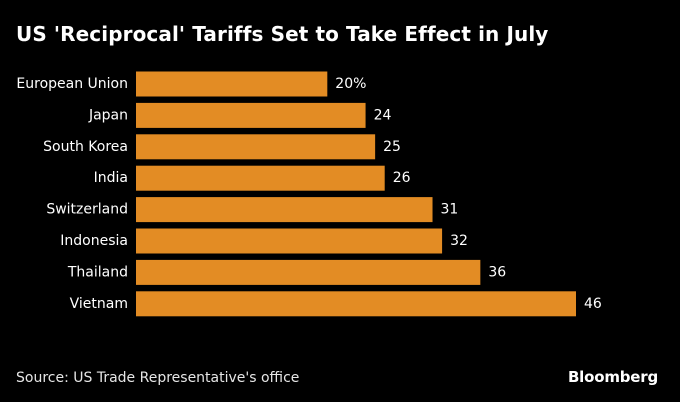 This screenshot has width=680, height=402. What do you see at coordinates (108, 115) in the screenshot?
I see `category-label: Japan` at bounding box center [108, 115].